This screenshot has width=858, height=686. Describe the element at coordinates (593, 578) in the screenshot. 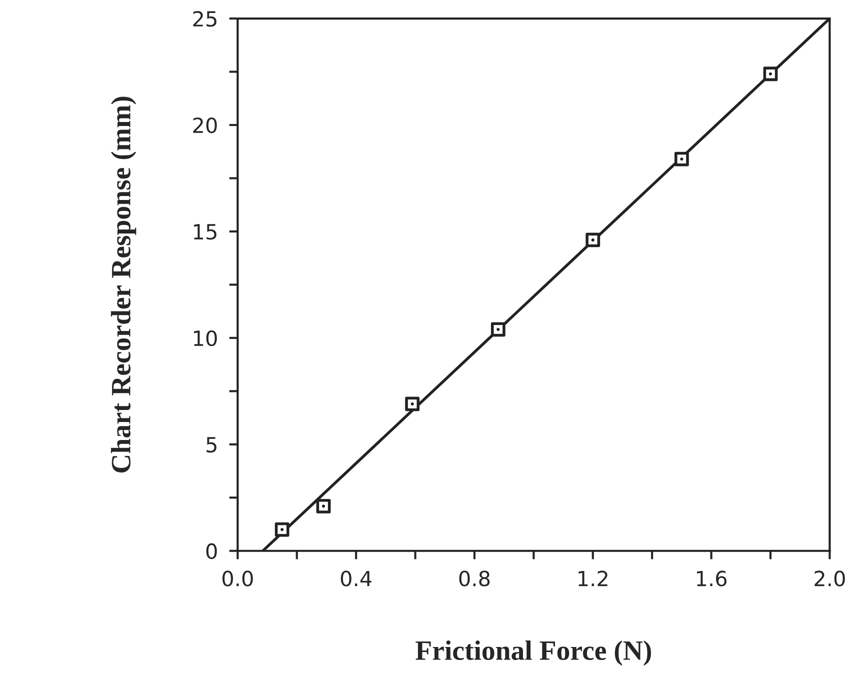

I see `x-tick-label: 1.2` at that location.